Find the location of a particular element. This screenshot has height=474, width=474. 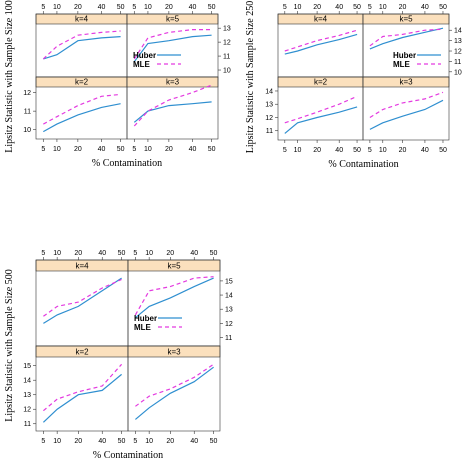

legend-label-huber: Huber is located at coordinates (145, 318).